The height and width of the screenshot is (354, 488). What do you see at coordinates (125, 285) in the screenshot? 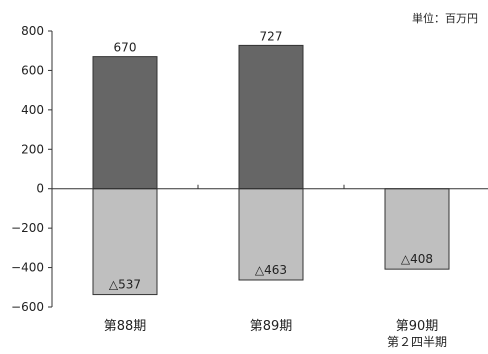
I see `data-label-negative: △537` at bounding box center [125, 285].